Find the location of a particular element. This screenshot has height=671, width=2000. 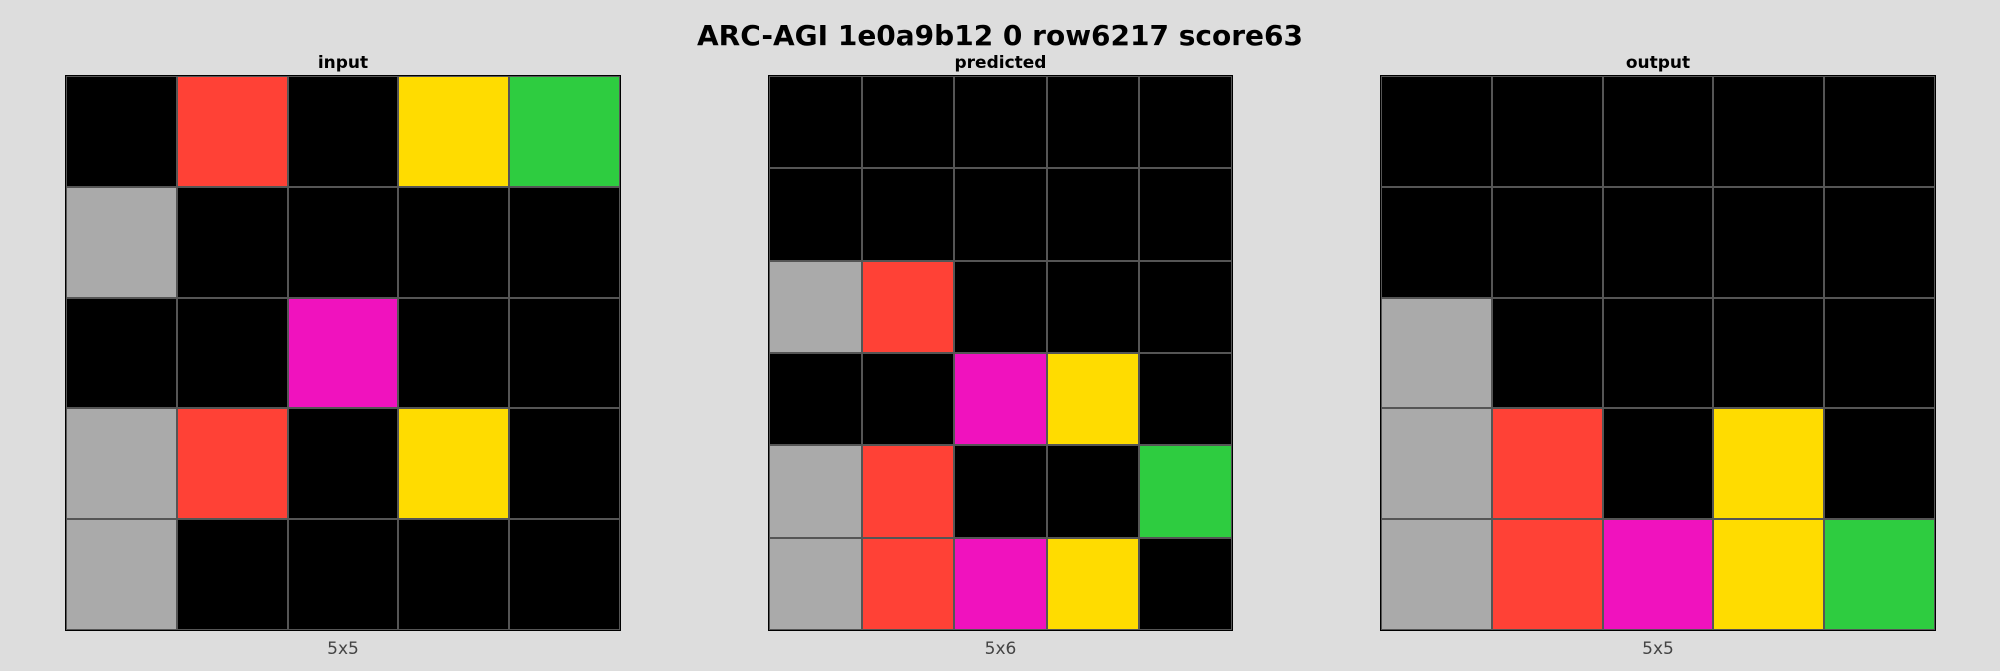

predicted-cell-r3-c3 is located at coordinates (1093, 399).